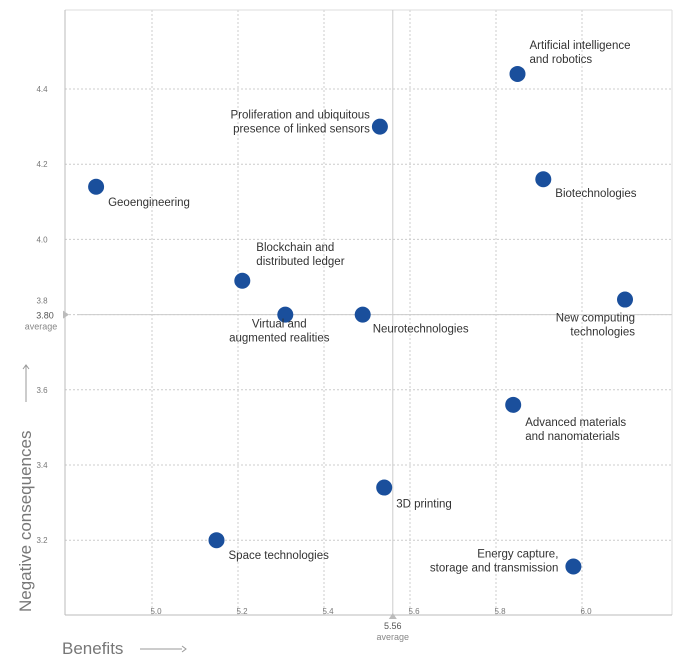 The image size is (689, 667). I want to click on x-axis-arrow-icon, so click(184, 649).